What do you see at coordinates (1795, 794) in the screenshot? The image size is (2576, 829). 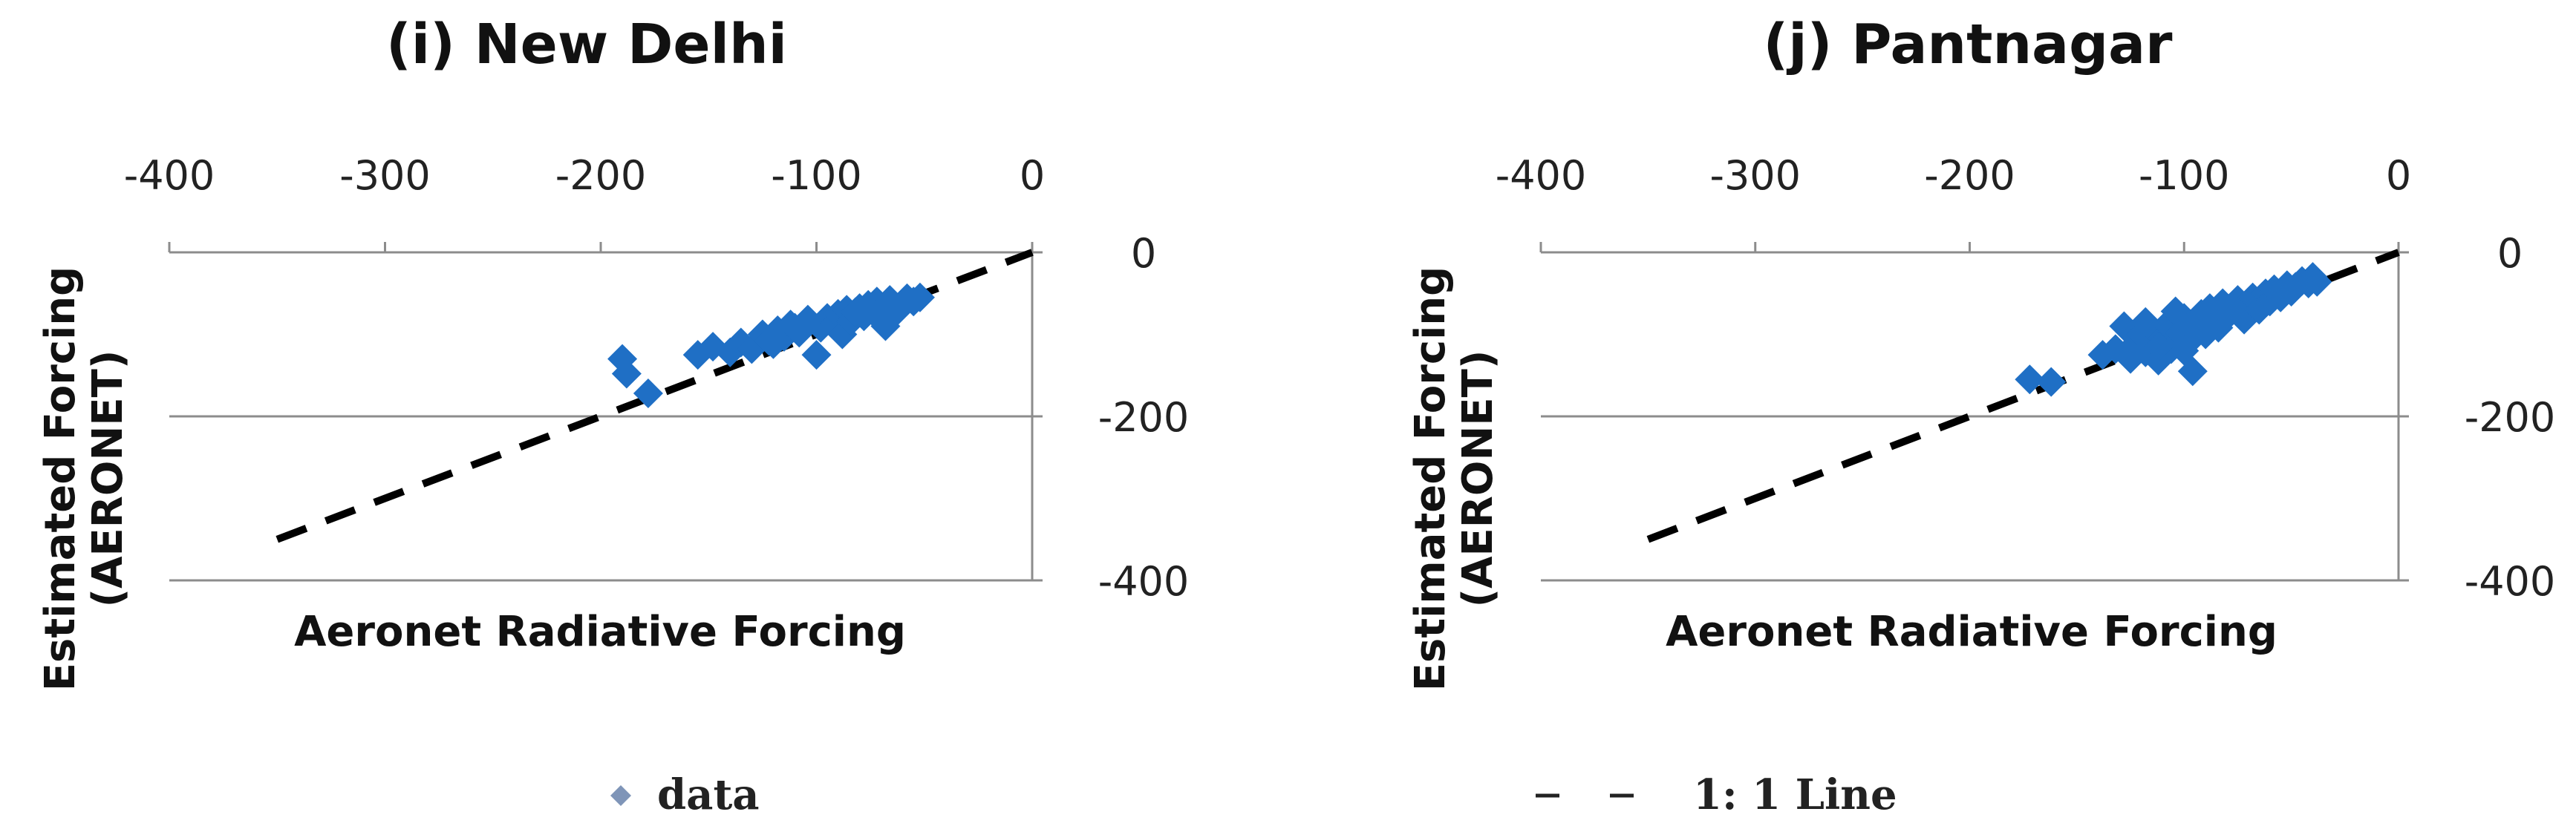 I see `legend-label-line: 1: 1 Line` at bounding box center [1795, 794].